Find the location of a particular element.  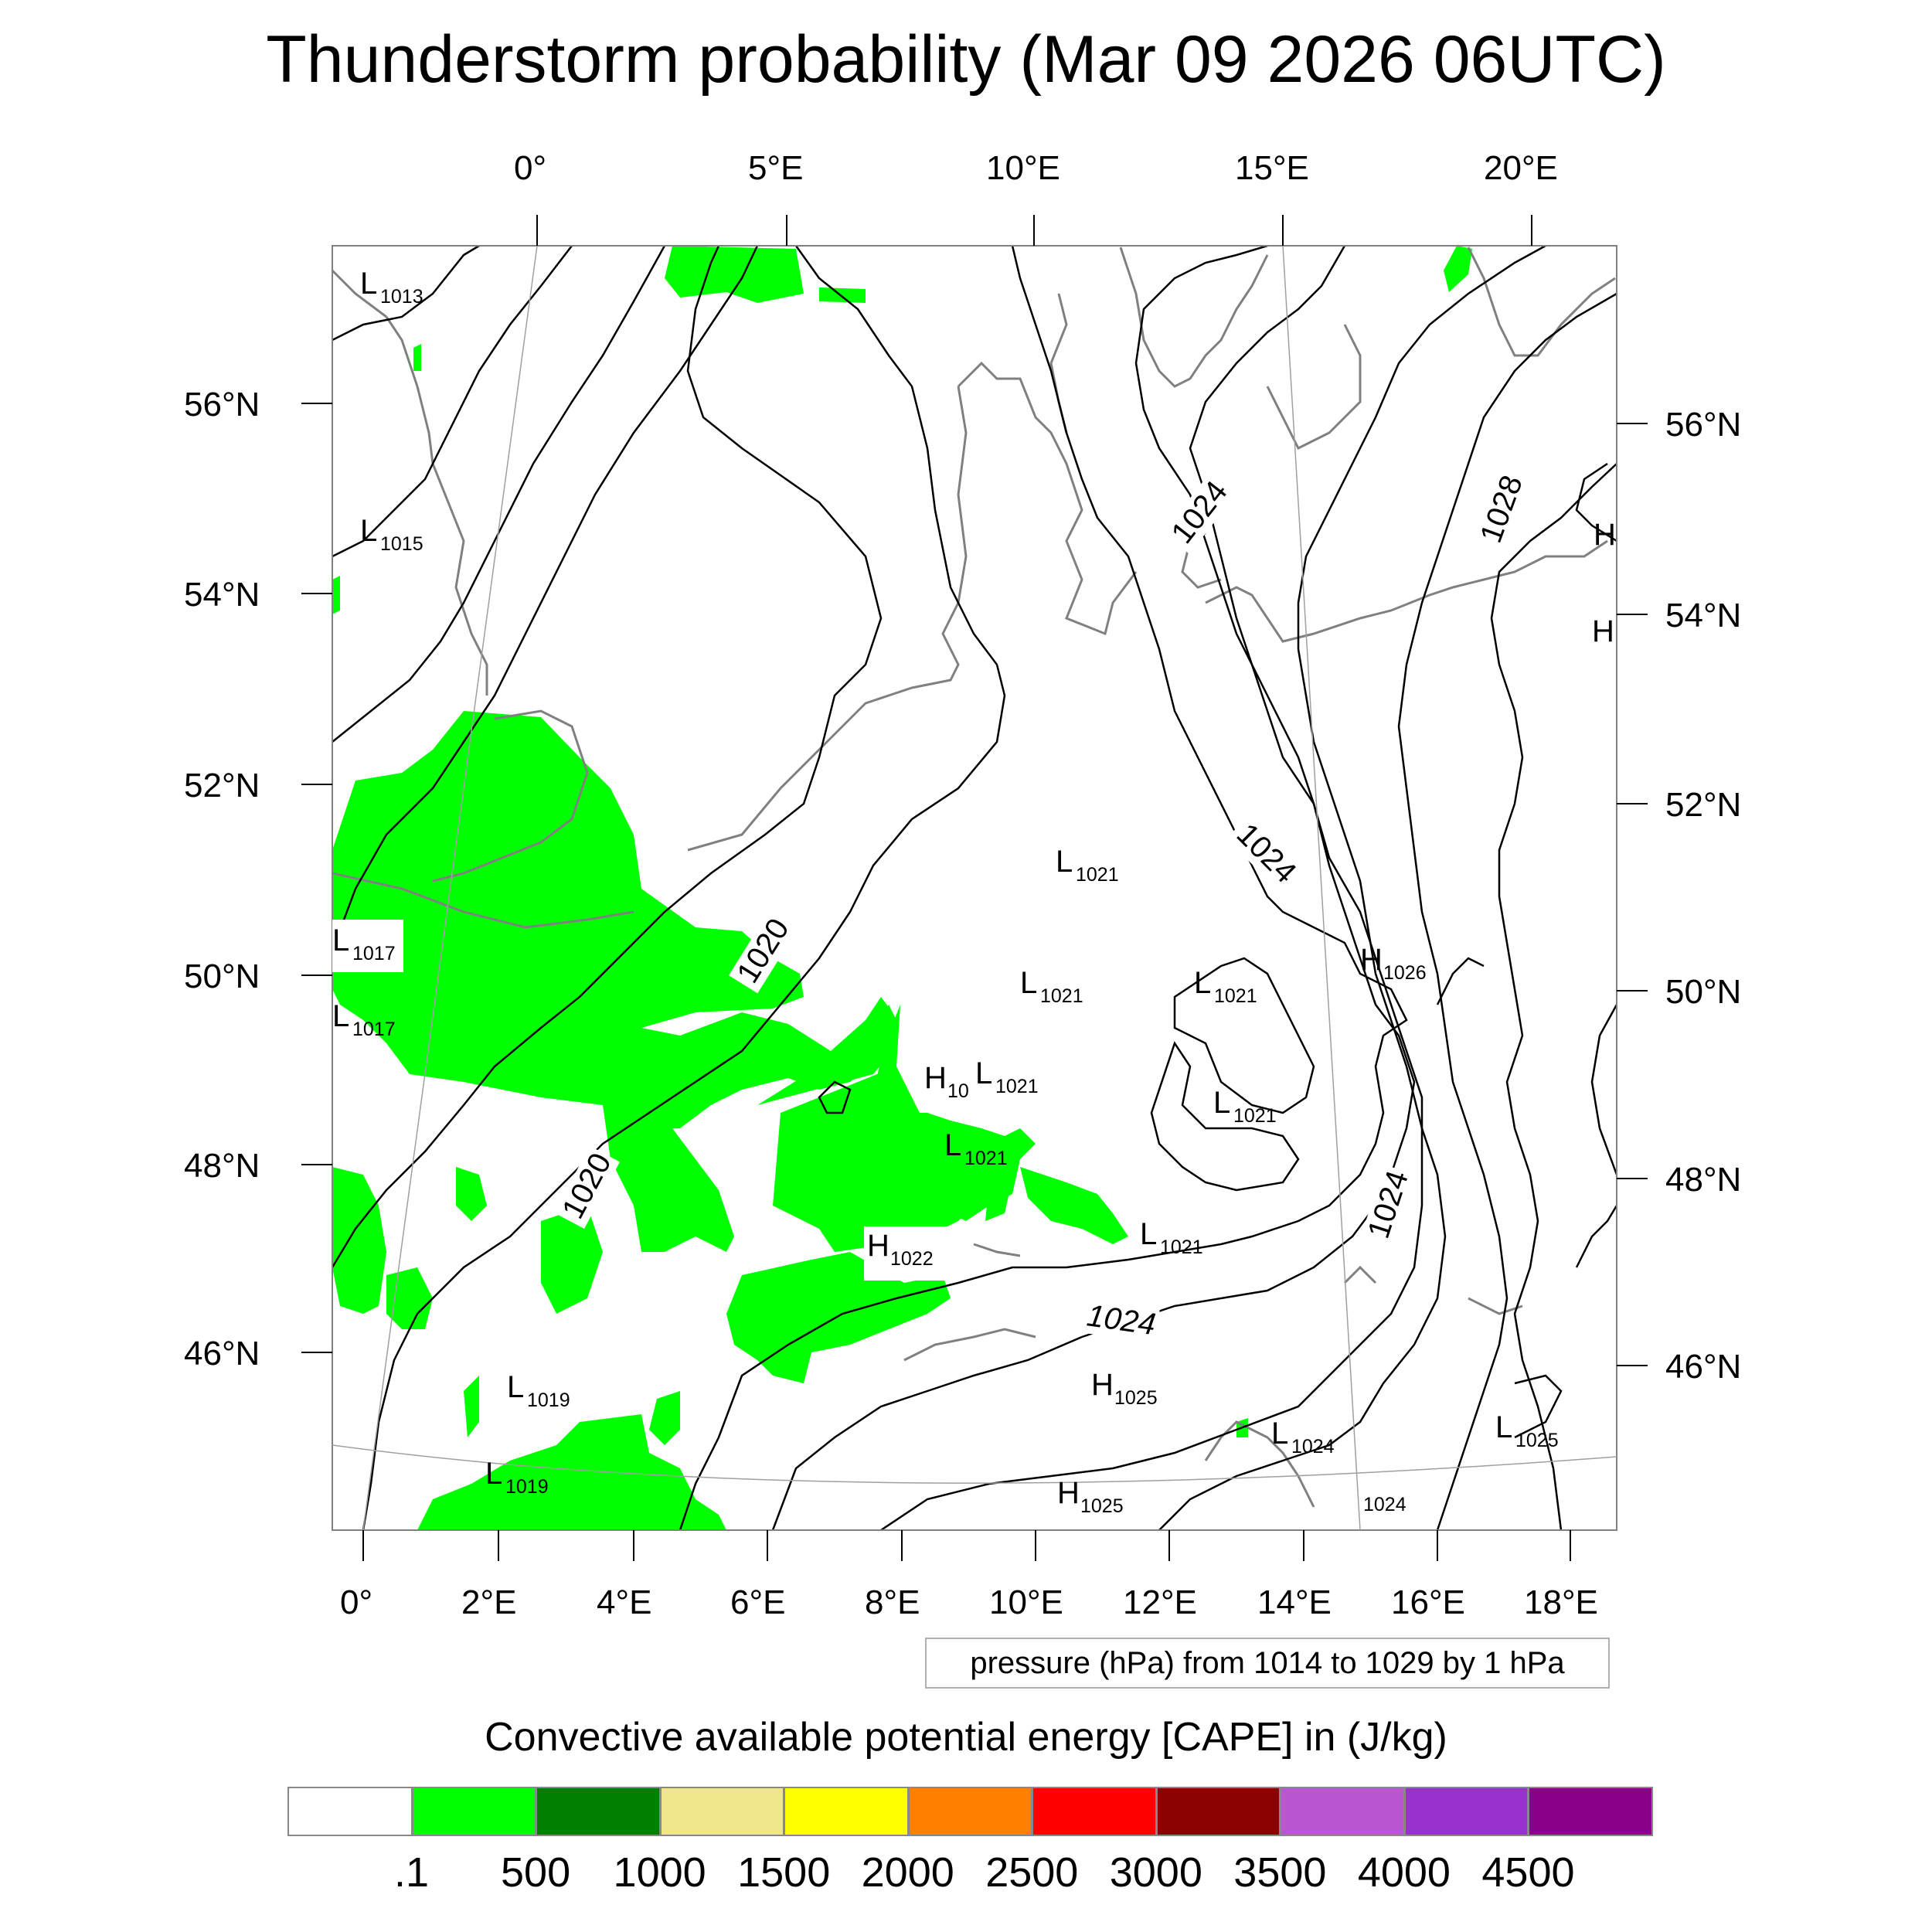

right-lat-label: 54°N is located at coordinates (1703, 616).